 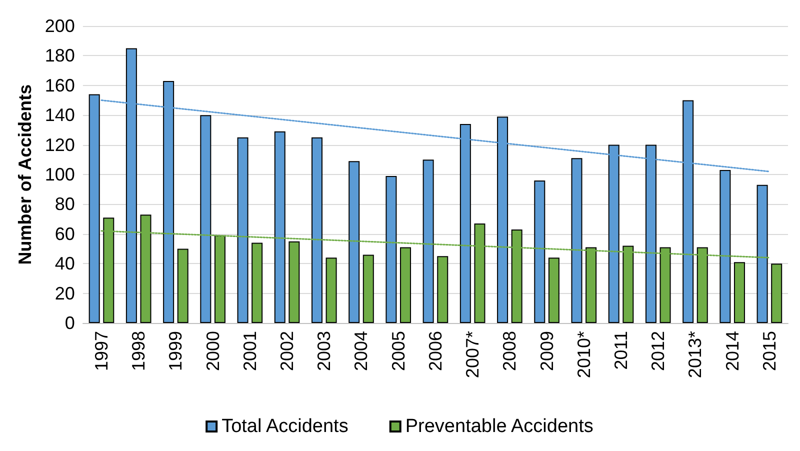 I want to click on x-tick-label: 2008, so click(x=510, y=351).